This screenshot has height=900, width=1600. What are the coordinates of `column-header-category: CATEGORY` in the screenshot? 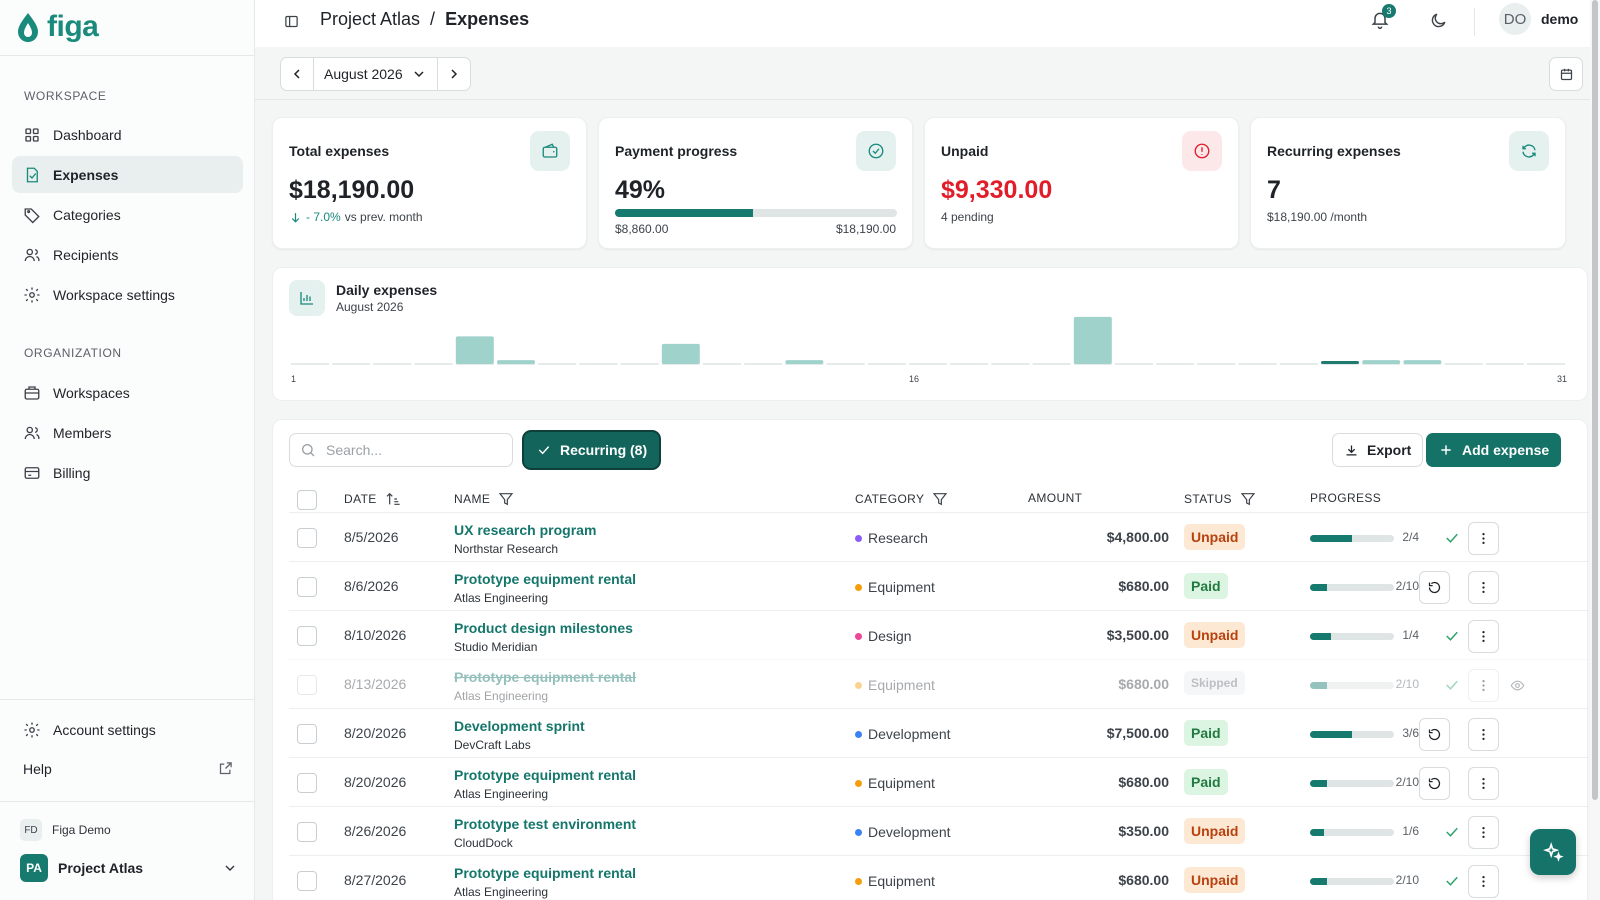 It's located at (901, 499).